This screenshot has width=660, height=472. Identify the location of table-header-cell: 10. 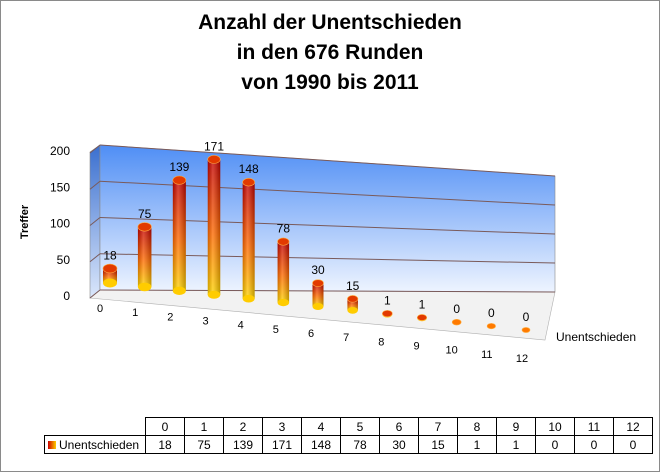
(555, 426).